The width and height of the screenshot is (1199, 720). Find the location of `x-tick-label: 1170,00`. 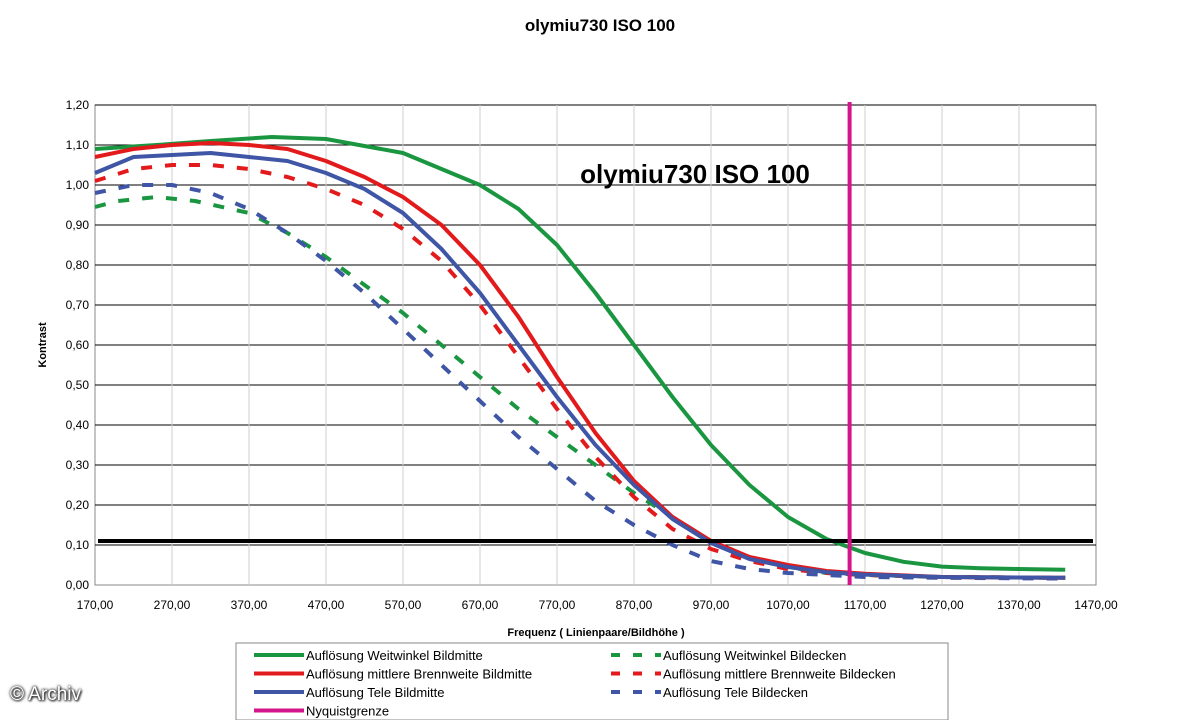

x-tick-label: 1170,00 is located at coordinates (865, 605).